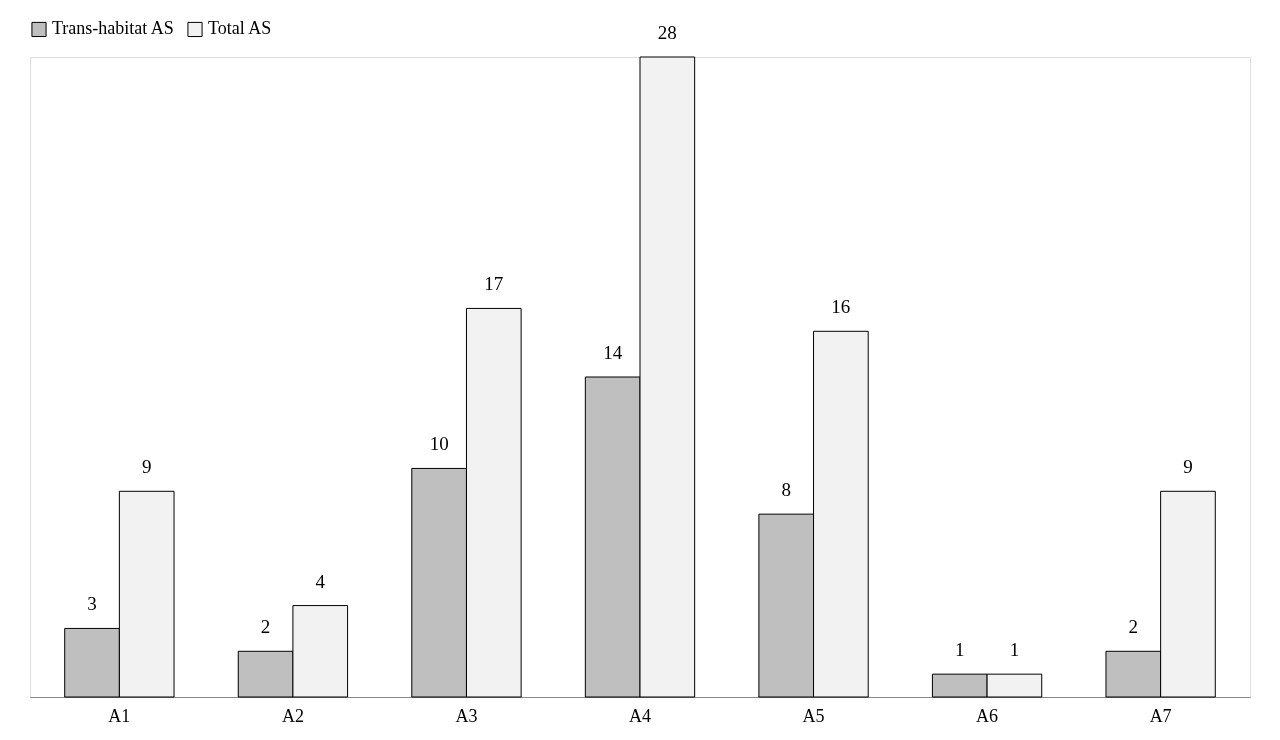 This screenshot has height=740, width=1280. I want to click on x-tick-label: A1, so click(119, 715).